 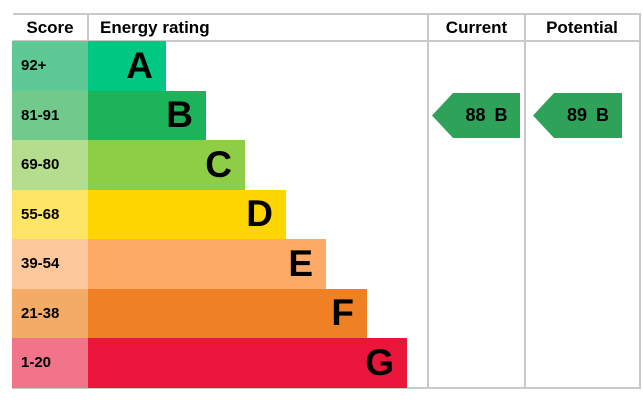 What do you see at coordinates (50, 66) in the screenshot?
I see `score-range-label: 92+` at bounding box center [50, 66].